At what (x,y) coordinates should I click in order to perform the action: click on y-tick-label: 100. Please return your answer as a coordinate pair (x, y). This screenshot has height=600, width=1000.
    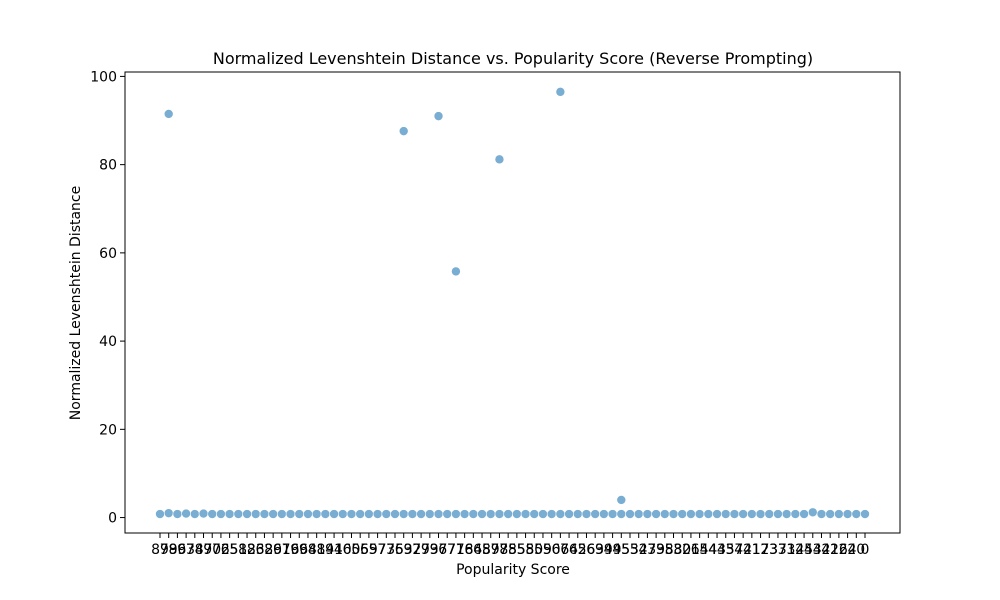
    Looking at the image, I should click on (103, 77).